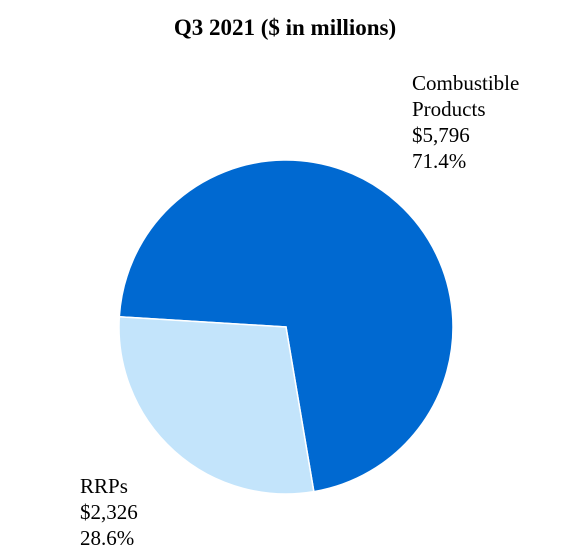 This screenshot has width=570, height=560. I want to click on pie-slice-rrps, so click(216, 405).